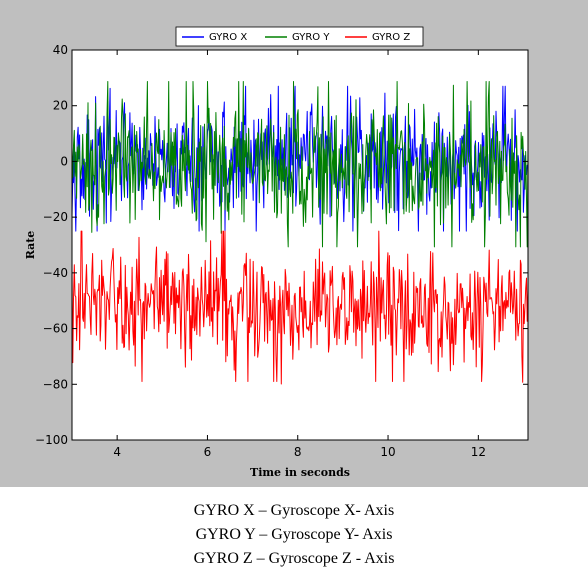 Image resolution: width=588 pixels, height=576 pixels. I want to click on y-tick-label: −60, so click(55, 329).